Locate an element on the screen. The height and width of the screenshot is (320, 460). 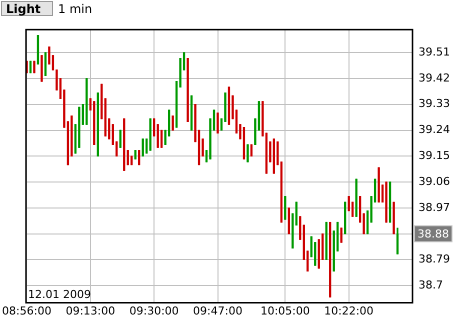
x-tick-label: 10:22:00 is located at coordinates (349, 311).